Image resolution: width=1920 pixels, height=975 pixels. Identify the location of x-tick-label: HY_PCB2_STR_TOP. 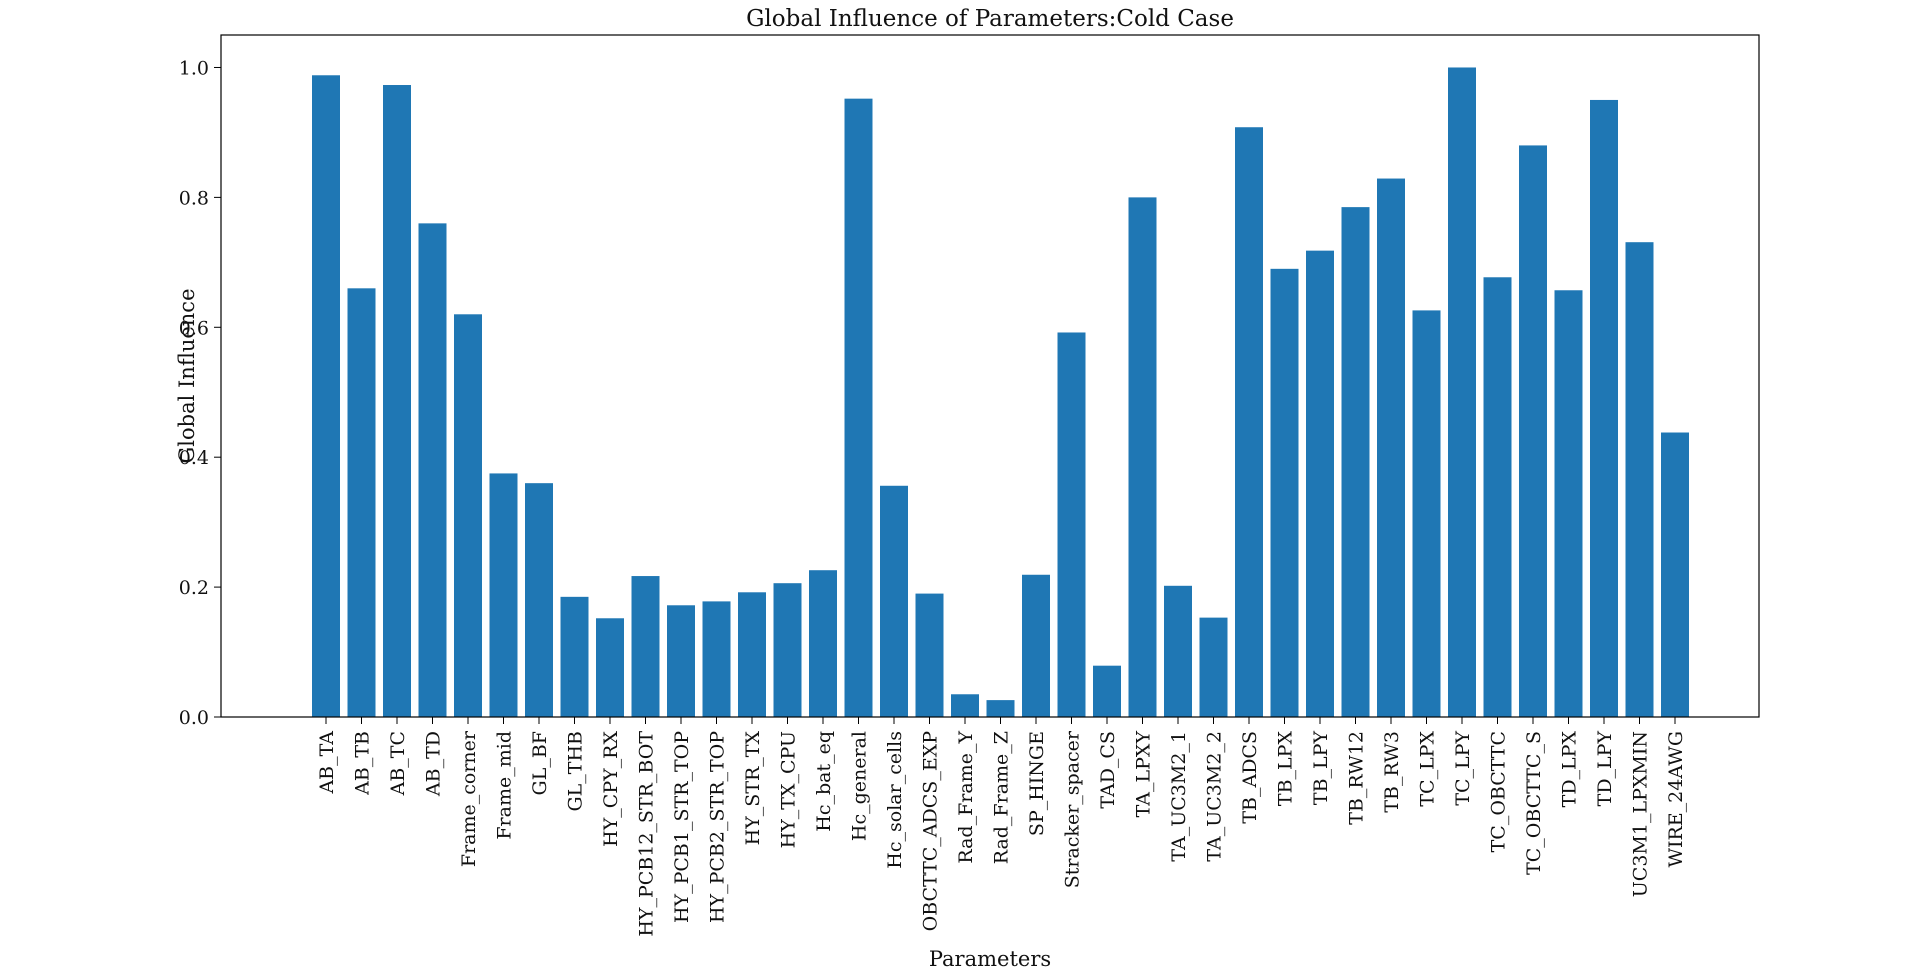
(718, 827).